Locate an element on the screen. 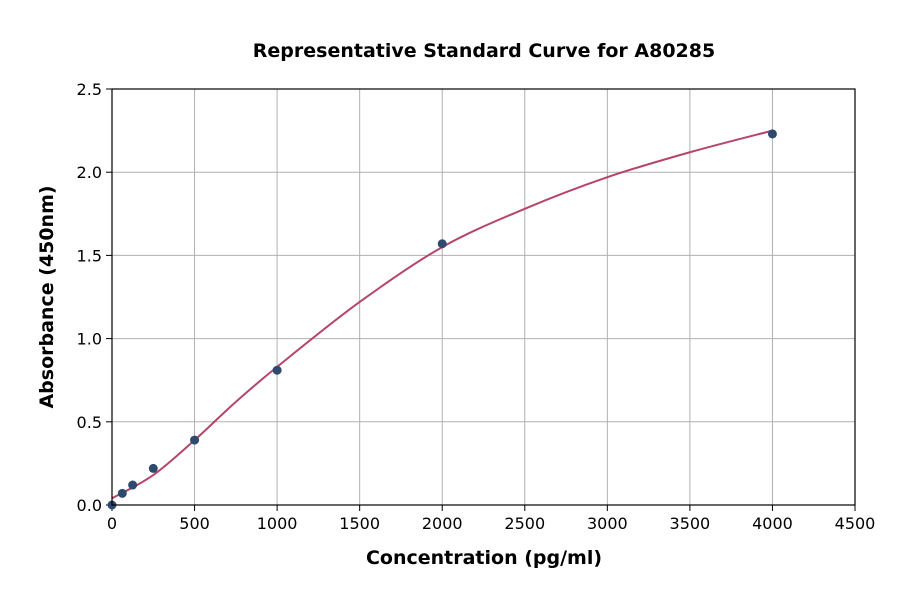  y-tick-label: 1.0 is located at coordinates (89, 339).